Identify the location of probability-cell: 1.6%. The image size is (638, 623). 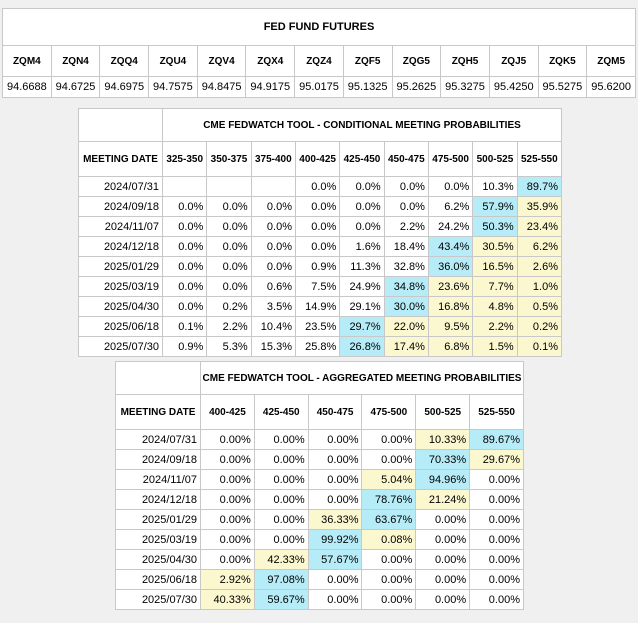
(362, 246).